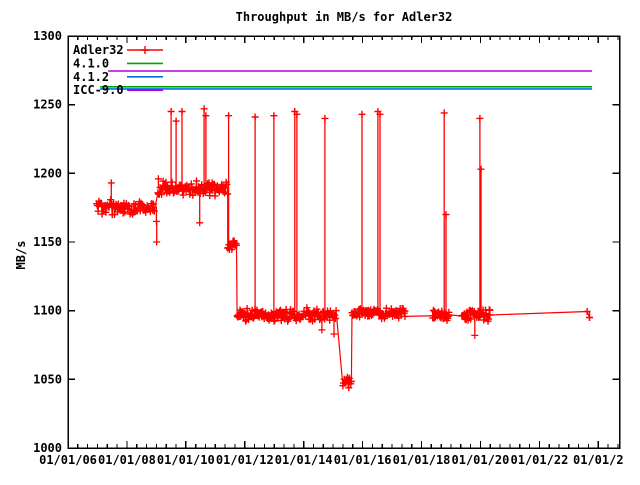 The image size is (640, 485). What do you see at coordinates (245, 460) in the screenshot?
I see `x-tick-label: 01/01/12` at bounding box center [245, 460].